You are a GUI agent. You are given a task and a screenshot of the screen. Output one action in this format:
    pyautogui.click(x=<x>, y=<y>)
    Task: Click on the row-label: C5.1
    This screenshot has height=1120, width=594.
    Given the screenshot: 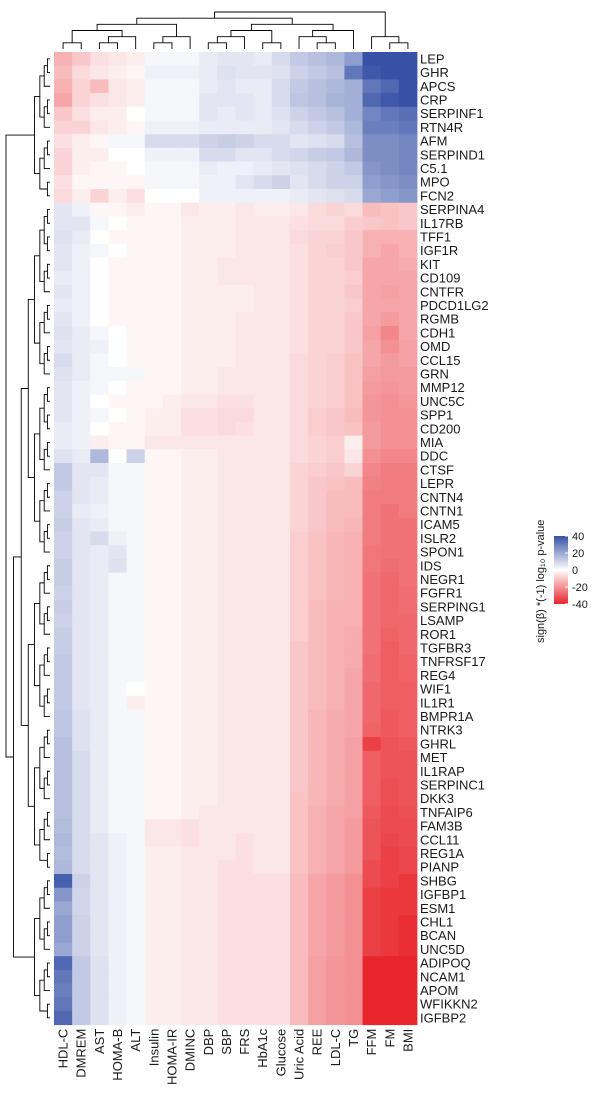 What is the action you would take?
    pyautogui.click(x=433, y=168)
    